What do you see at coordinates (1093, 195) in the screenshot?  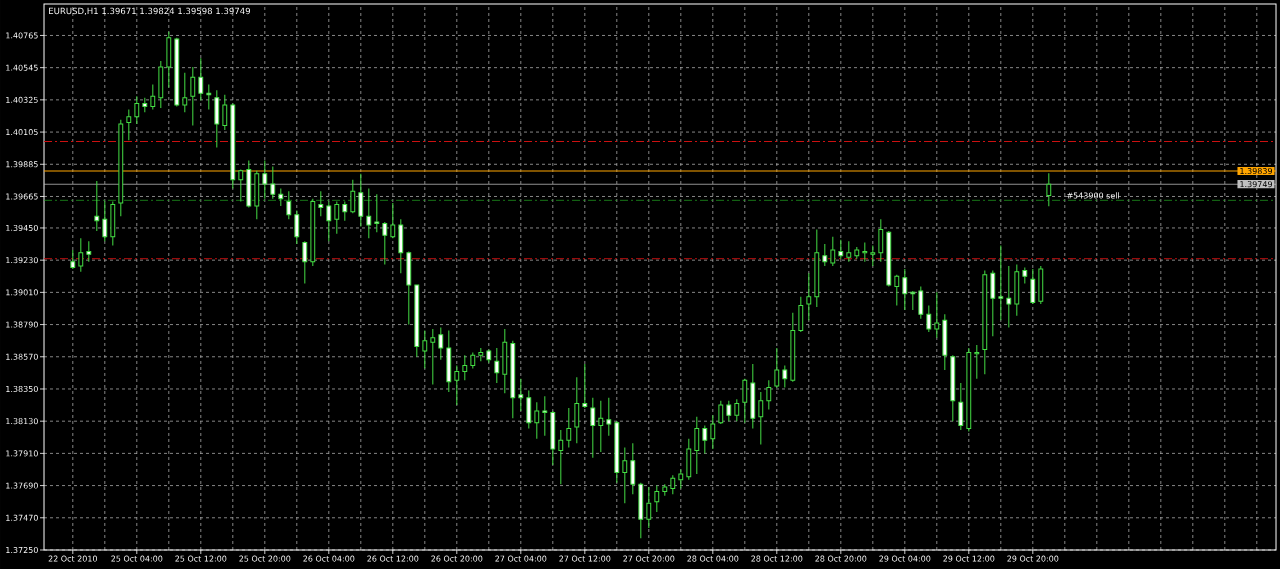 I see `ref-line-label: #543900 sell` at bounding box center [1093, 195].